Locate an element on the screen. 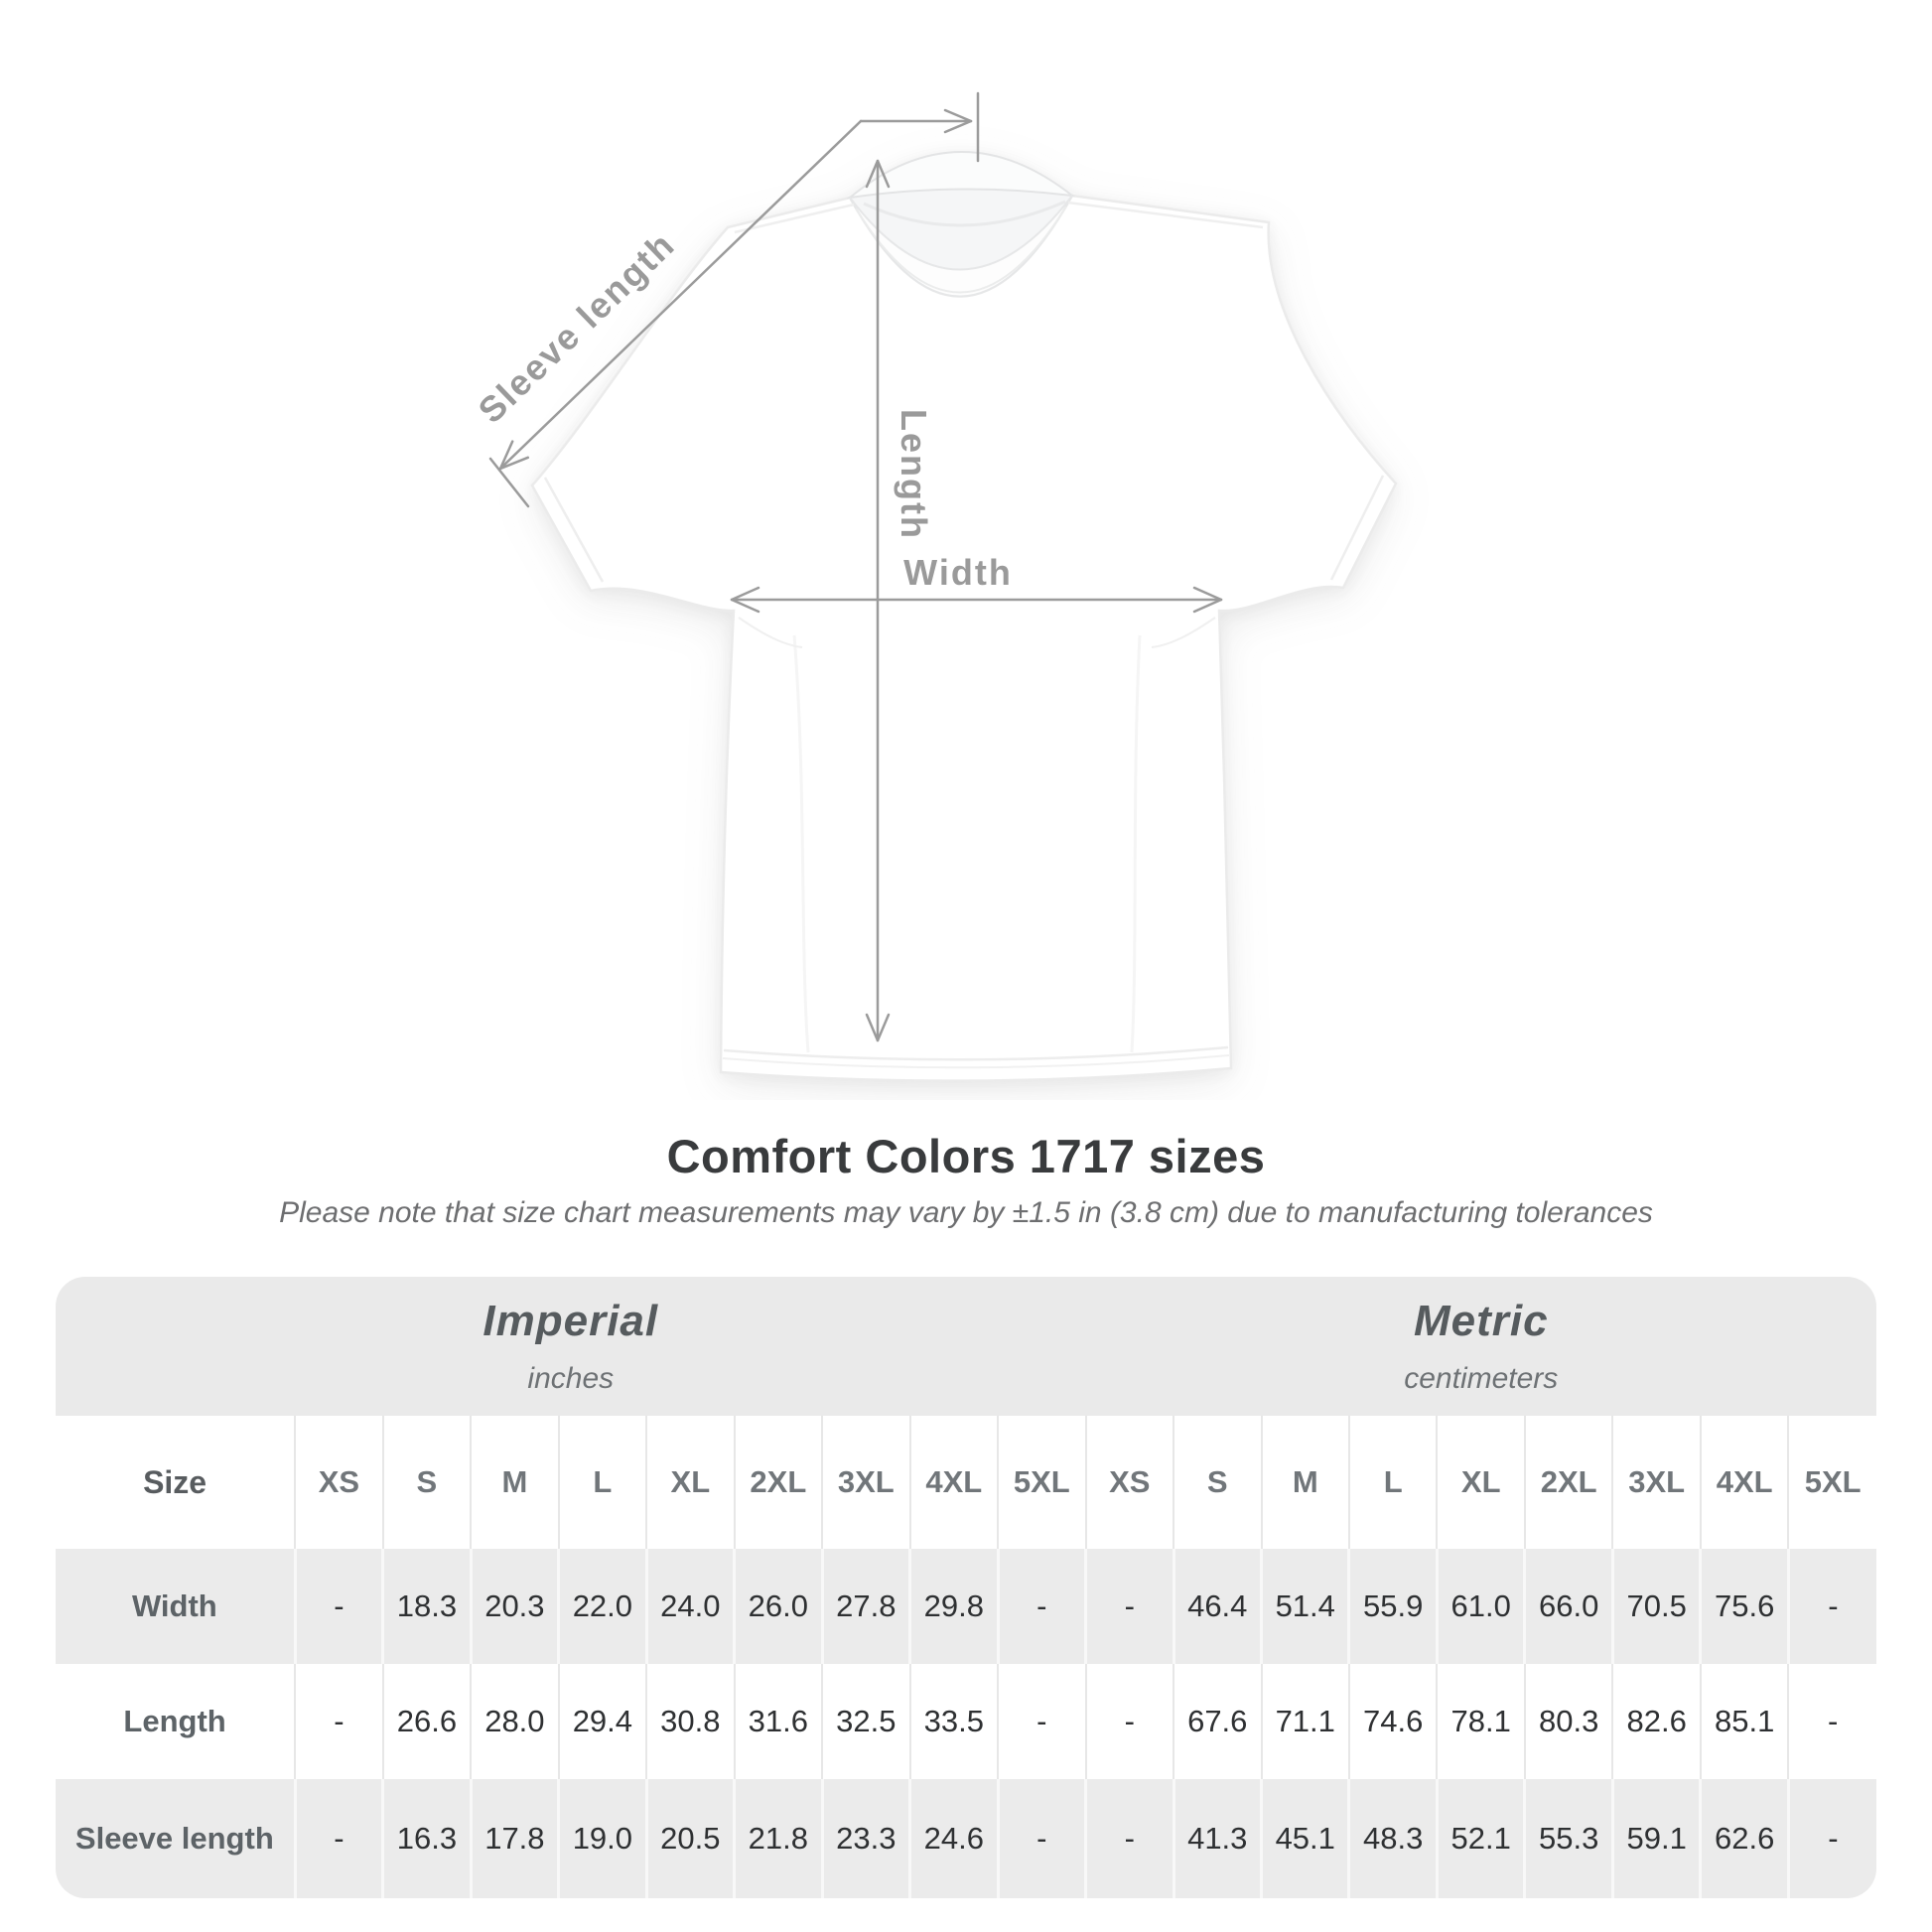 This screenshot has width=1932, height=1932. size-col-header-imperial-2xl: 2XL is located at coordinates (778, 1483).